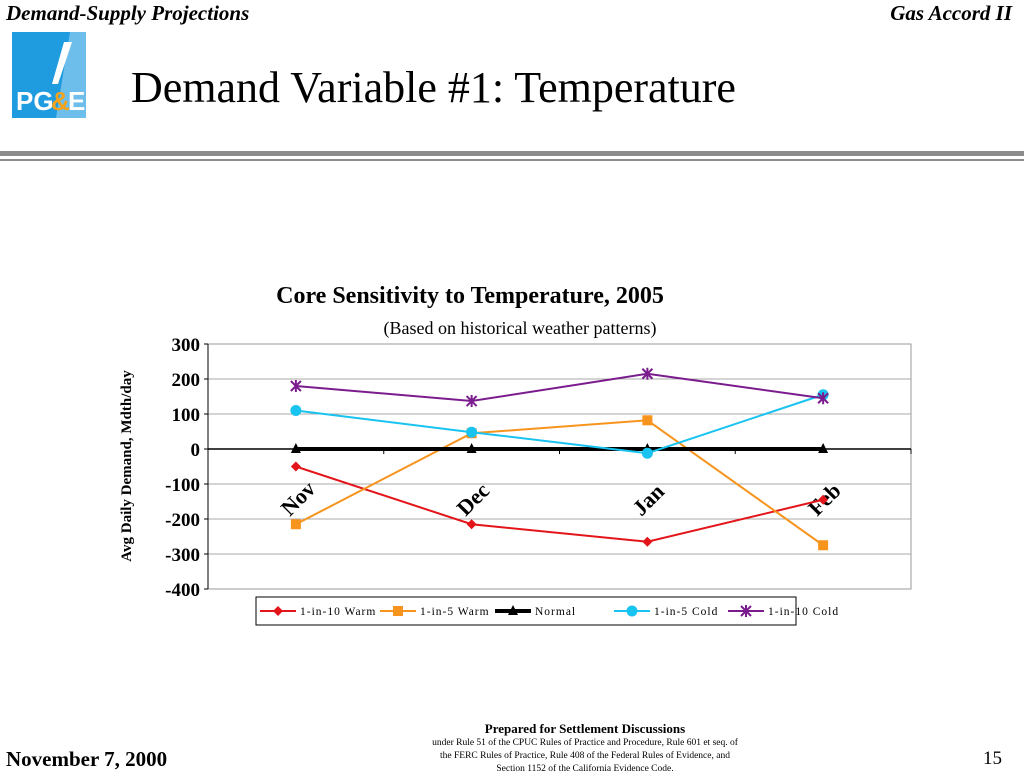 The height and width of the screenshot is (776, 1024). Describe the element at coordinates (520, 328) in the screenshot. I see `chart-subtitle: (Based on historical weather patterns)` at that location.